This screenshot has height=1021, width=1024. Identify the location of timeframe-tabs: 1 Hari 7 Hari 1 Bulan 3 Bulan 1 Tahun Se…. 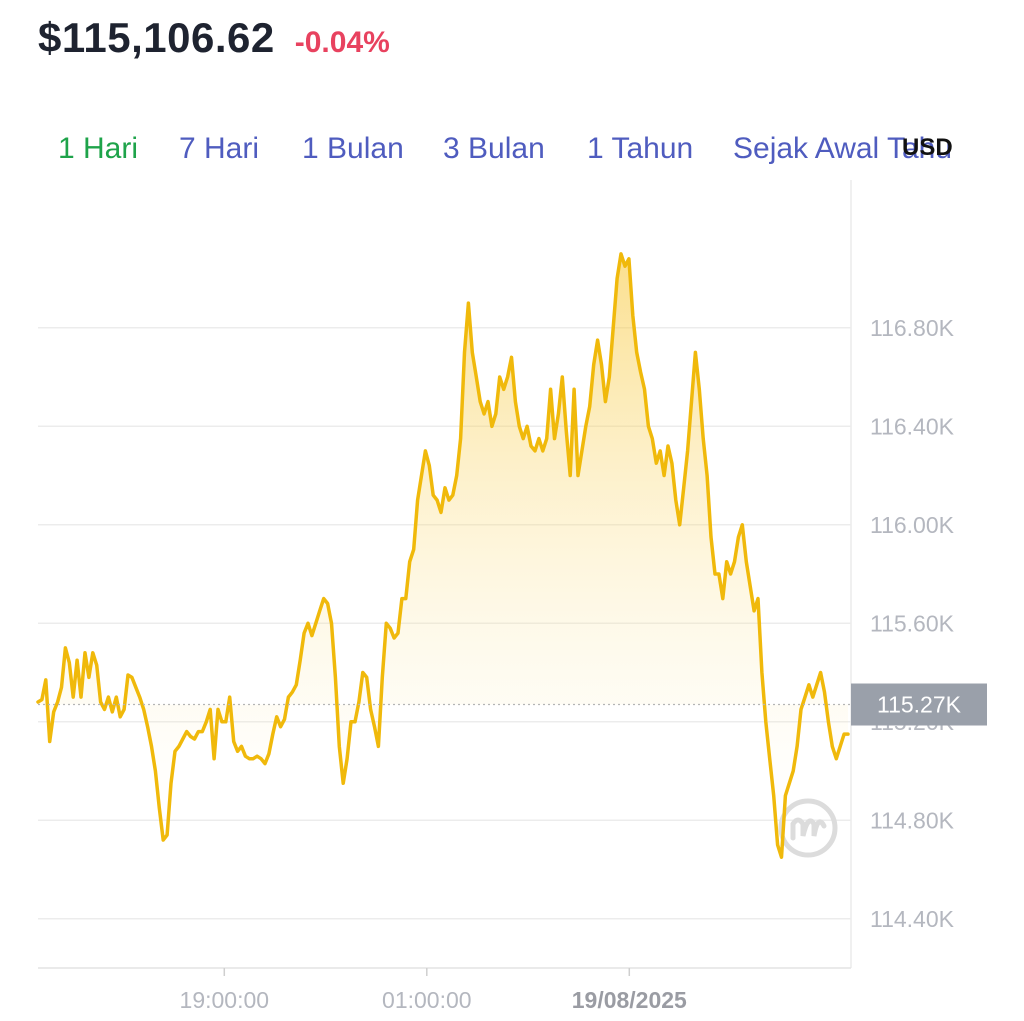
(512, 154).